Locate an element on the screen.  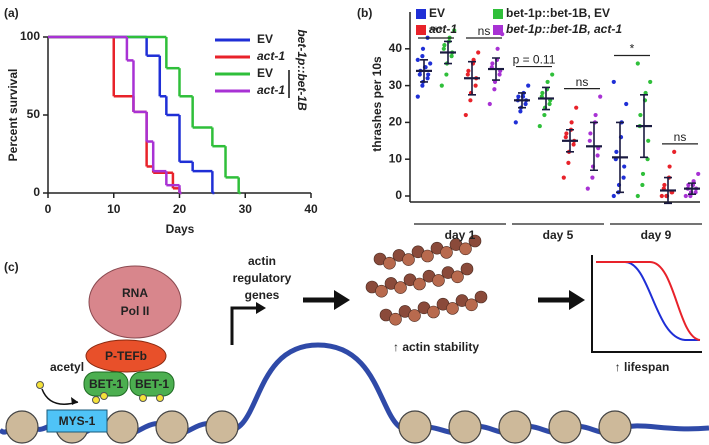
actin-filaments is located at coordinates (426, 280).